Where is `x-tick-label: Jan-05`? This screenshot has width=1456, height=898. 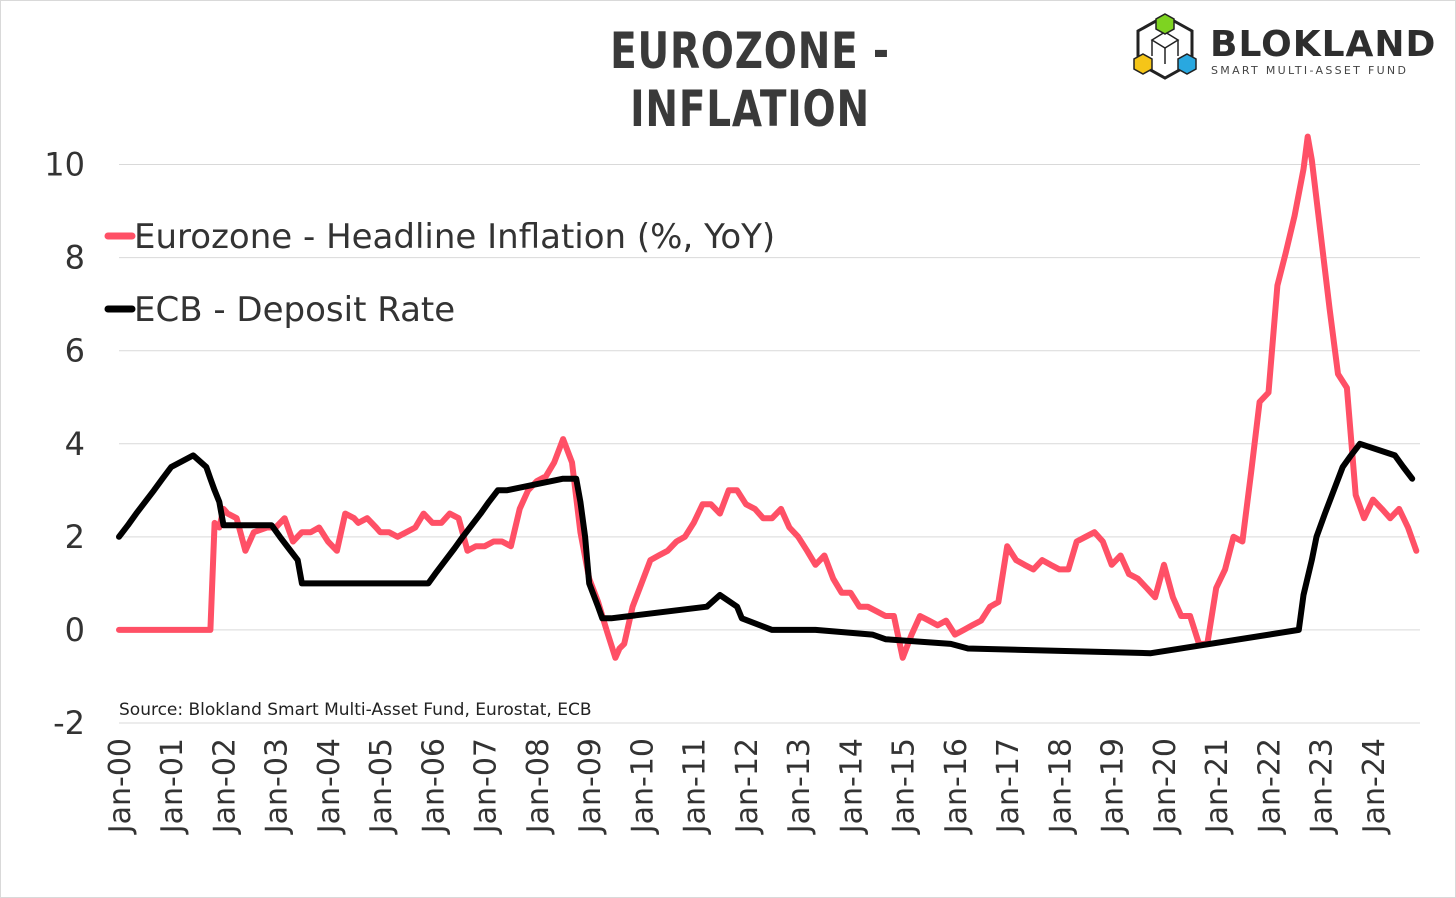 x-tick-label: Jan-05 is located at coordinates (381, 786).